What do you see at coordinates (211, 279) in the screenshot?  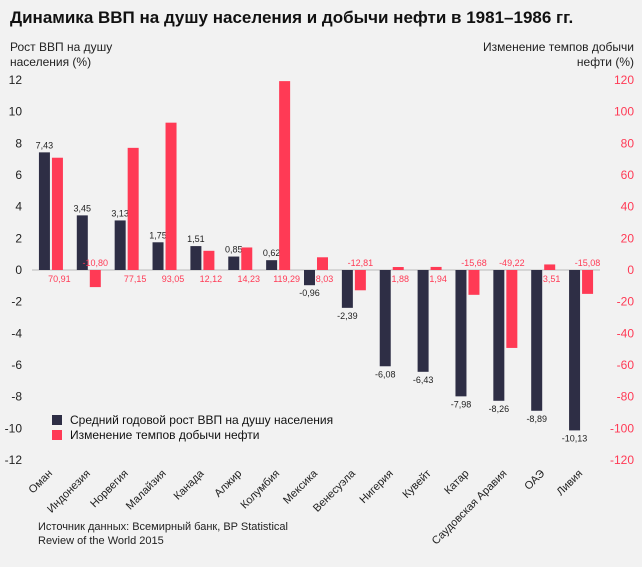 I see `oil-value-label: 12,12` at bounding box center [211, 279].